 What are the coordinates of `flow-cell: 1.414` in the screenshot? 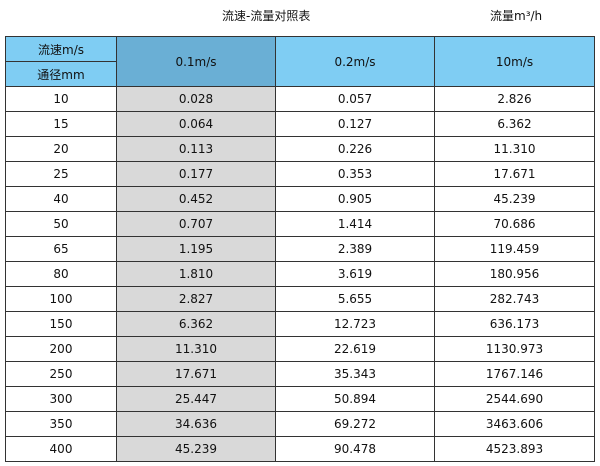 It's located at (355, 224).